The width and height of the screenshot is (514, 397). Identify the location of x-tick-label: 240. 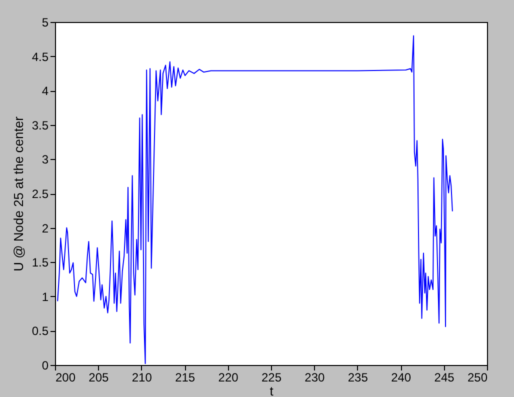
(401, 377).